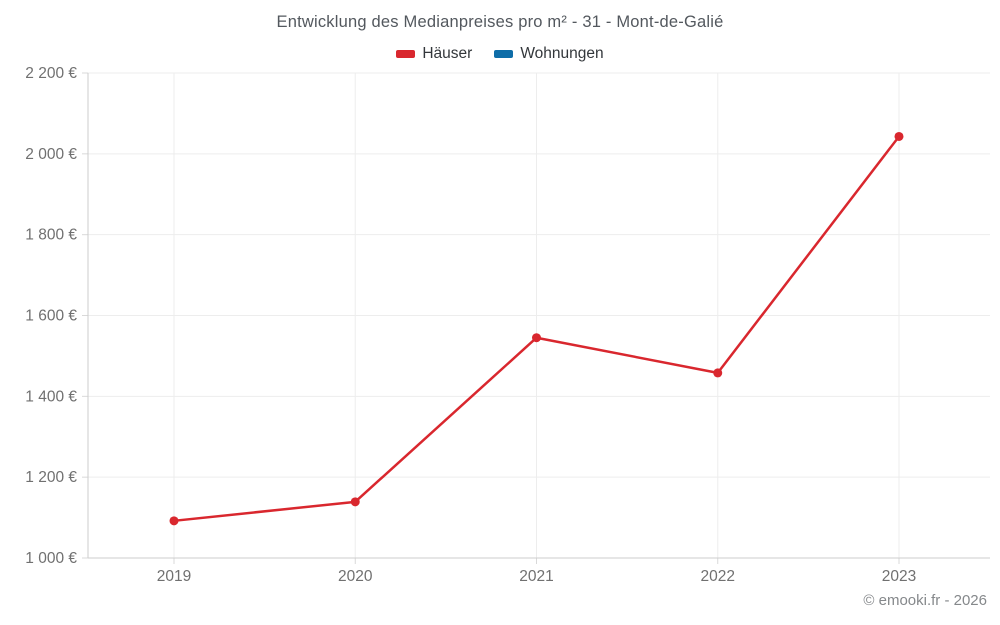 The height and width of the screenshot is (625, 1000). What do you see at coordinates (536, 338) in the screenshot?
I see `data-point-hauser-2021` at bounding box center [536, 338].